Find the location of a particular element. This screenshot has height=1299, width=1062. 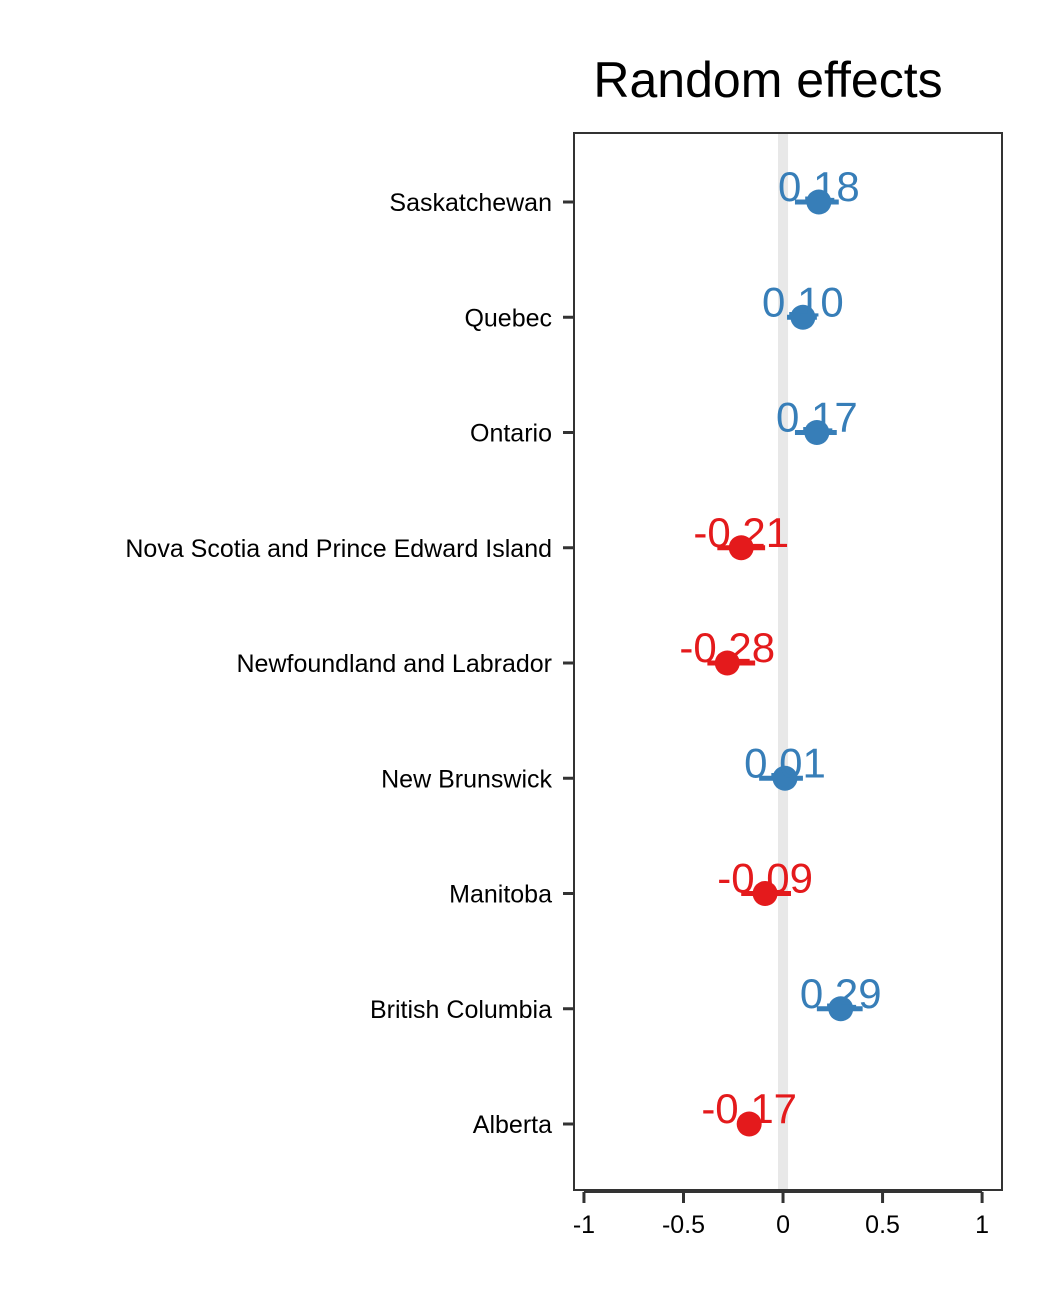

x-tick-label: 0.5 is located at coordinates (882, 1225).